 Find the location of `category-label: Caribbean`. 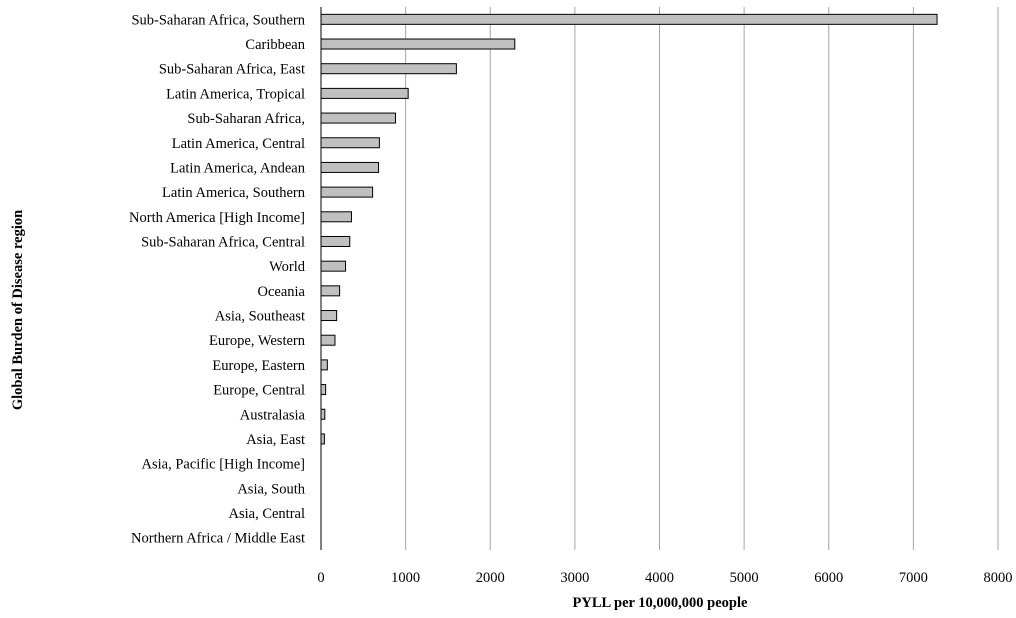

category-label: Caribbean is located at coordinates (275, 45).